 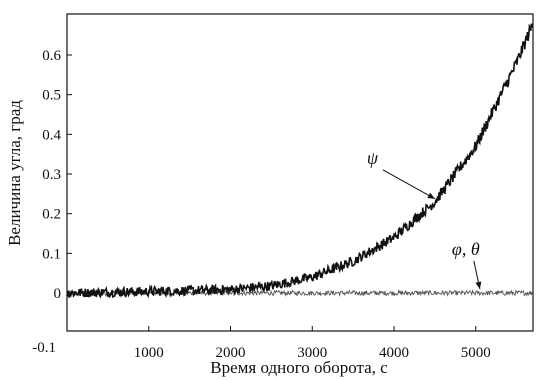 What do you see at coordinates (51, 96) in the screenshot?
I see `y-tick-label: 0.5` at bounding box center [51, 96].